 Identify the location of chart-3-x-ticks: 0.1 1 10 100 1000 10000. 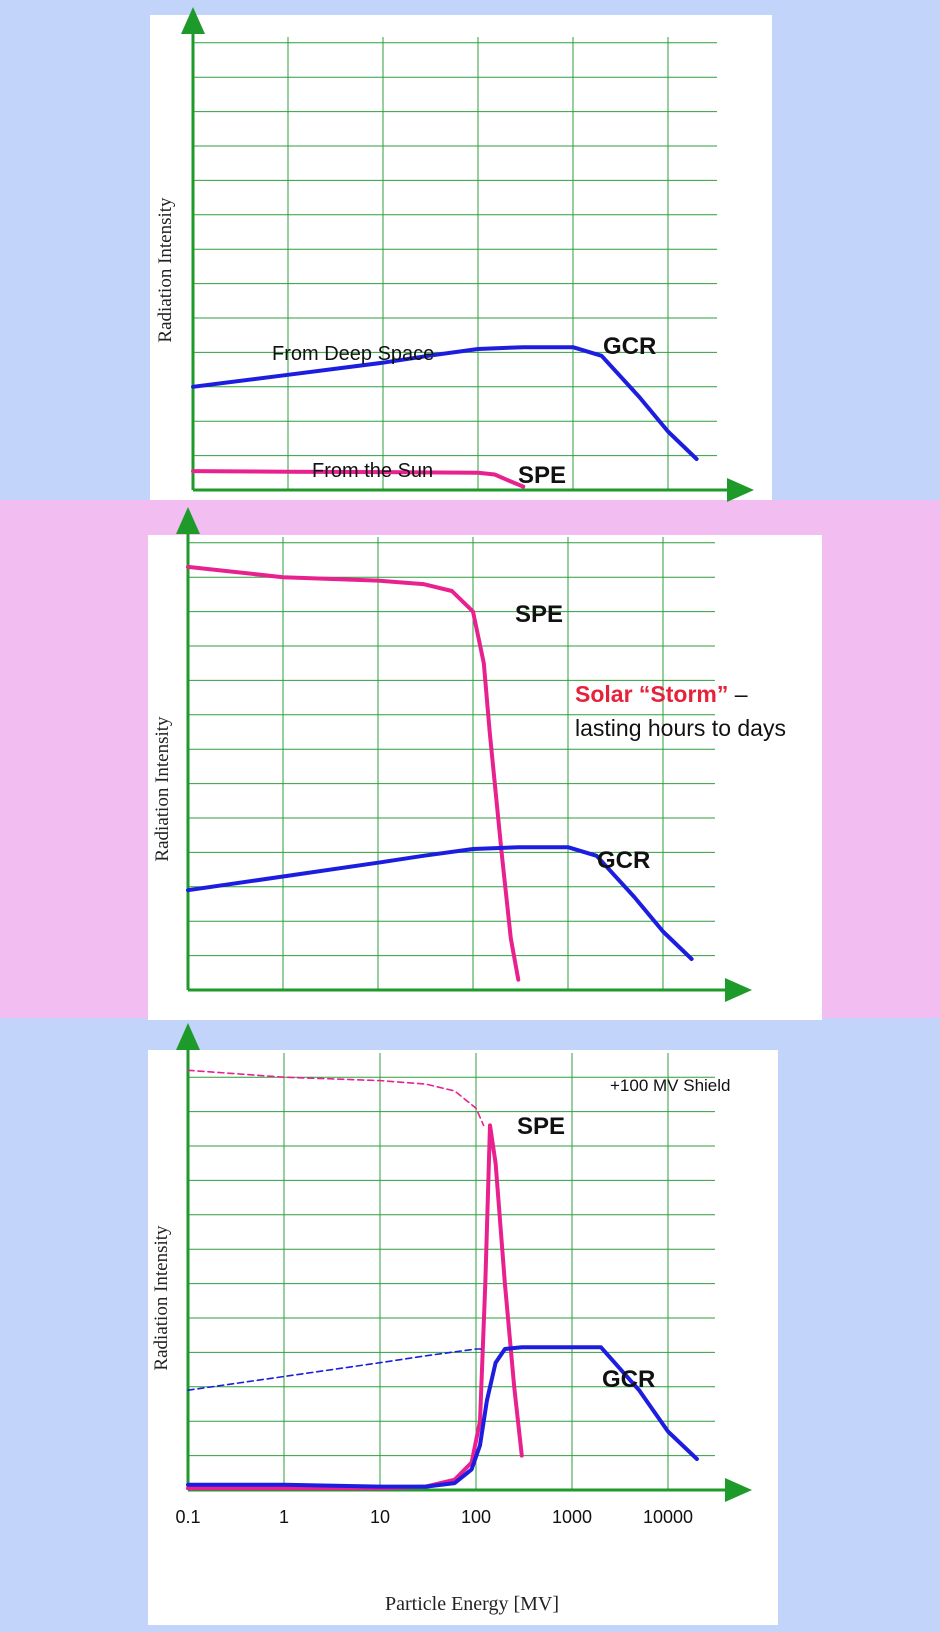
(434, 1517).